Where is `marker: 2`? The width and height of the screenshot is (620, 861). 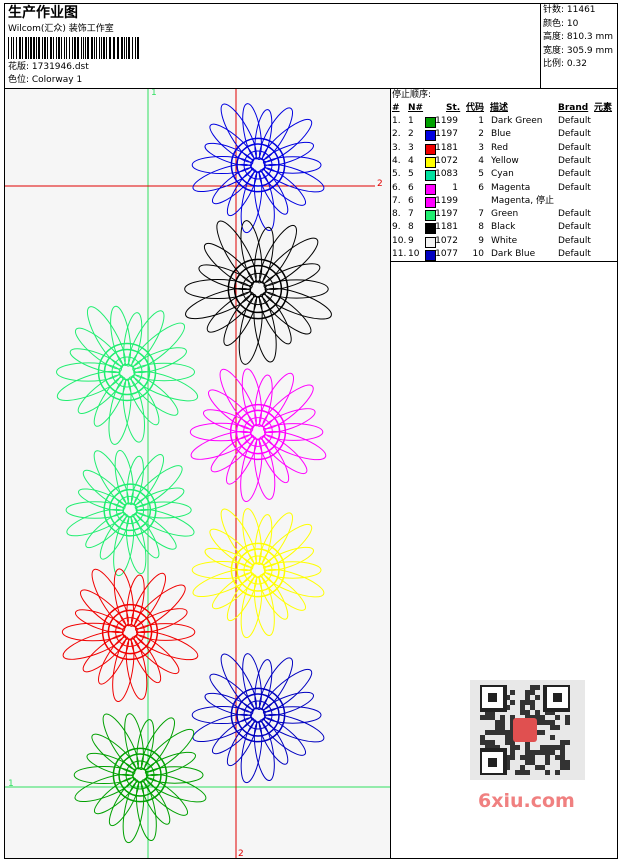 marker: 2 is located at coordinates (380, 184).